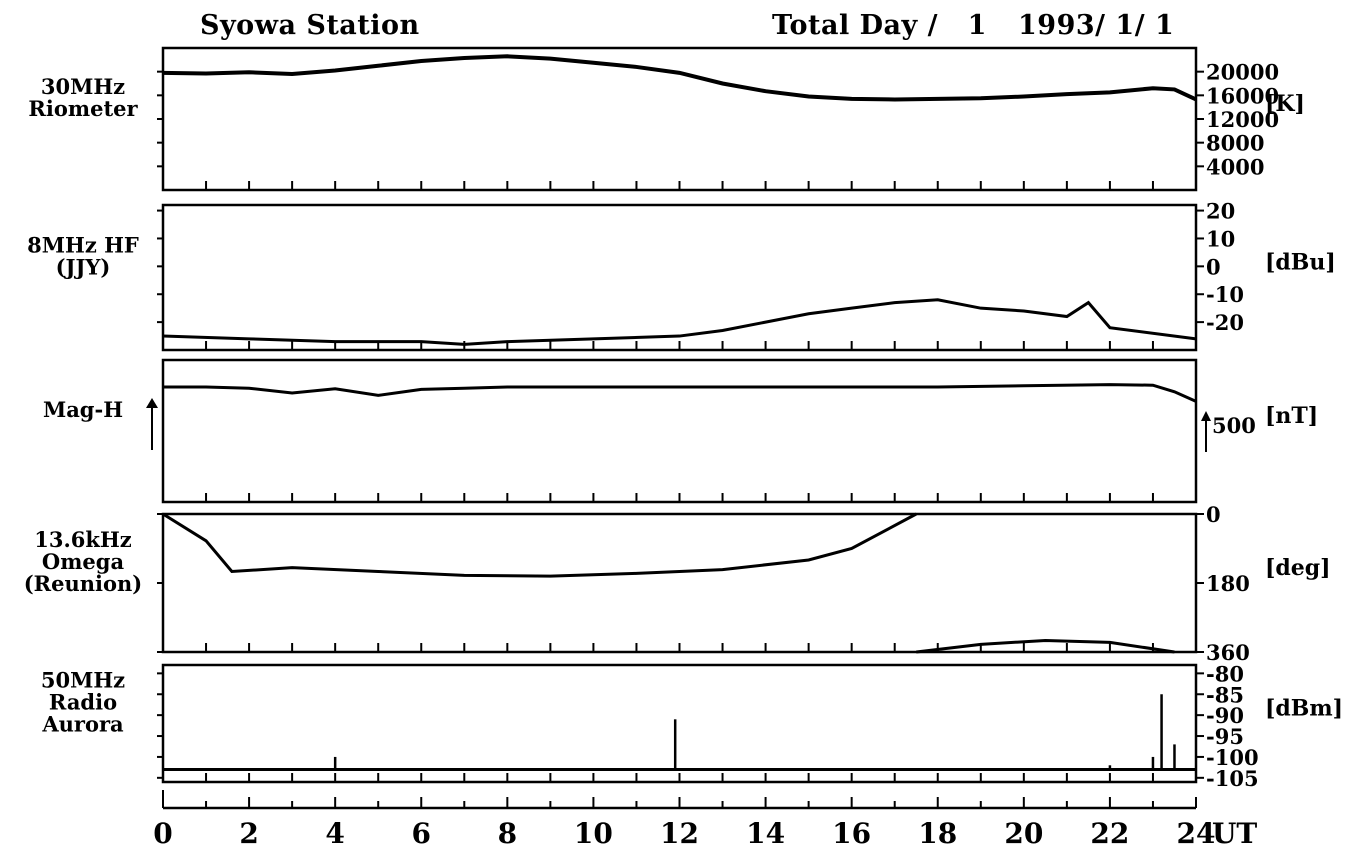  Describe the element at coordinates (507, 833) in the screenshot. I see `x-tick-label: 8` at that location.